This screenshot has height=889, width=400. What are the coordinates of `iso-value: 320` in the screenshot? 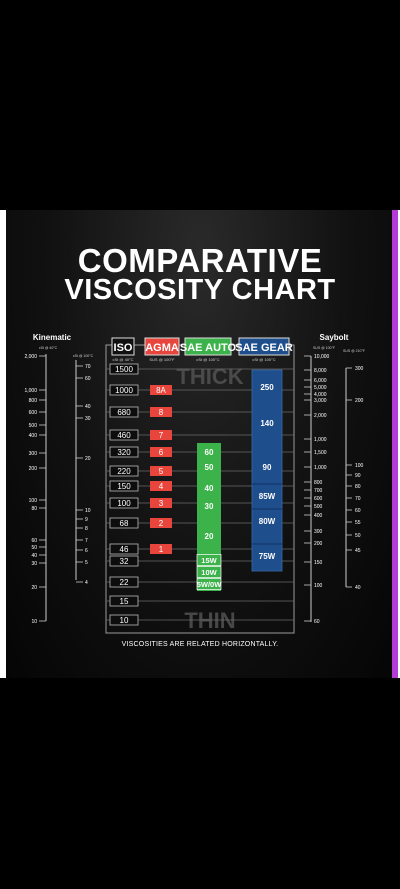 It's located at (124, 452).